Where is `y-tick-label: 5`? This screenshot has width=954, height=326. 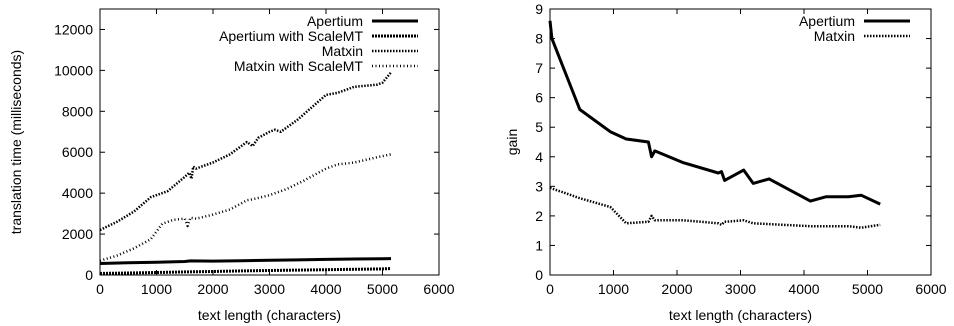 y-tick-label: 5 is located at coordinates (539, 127).